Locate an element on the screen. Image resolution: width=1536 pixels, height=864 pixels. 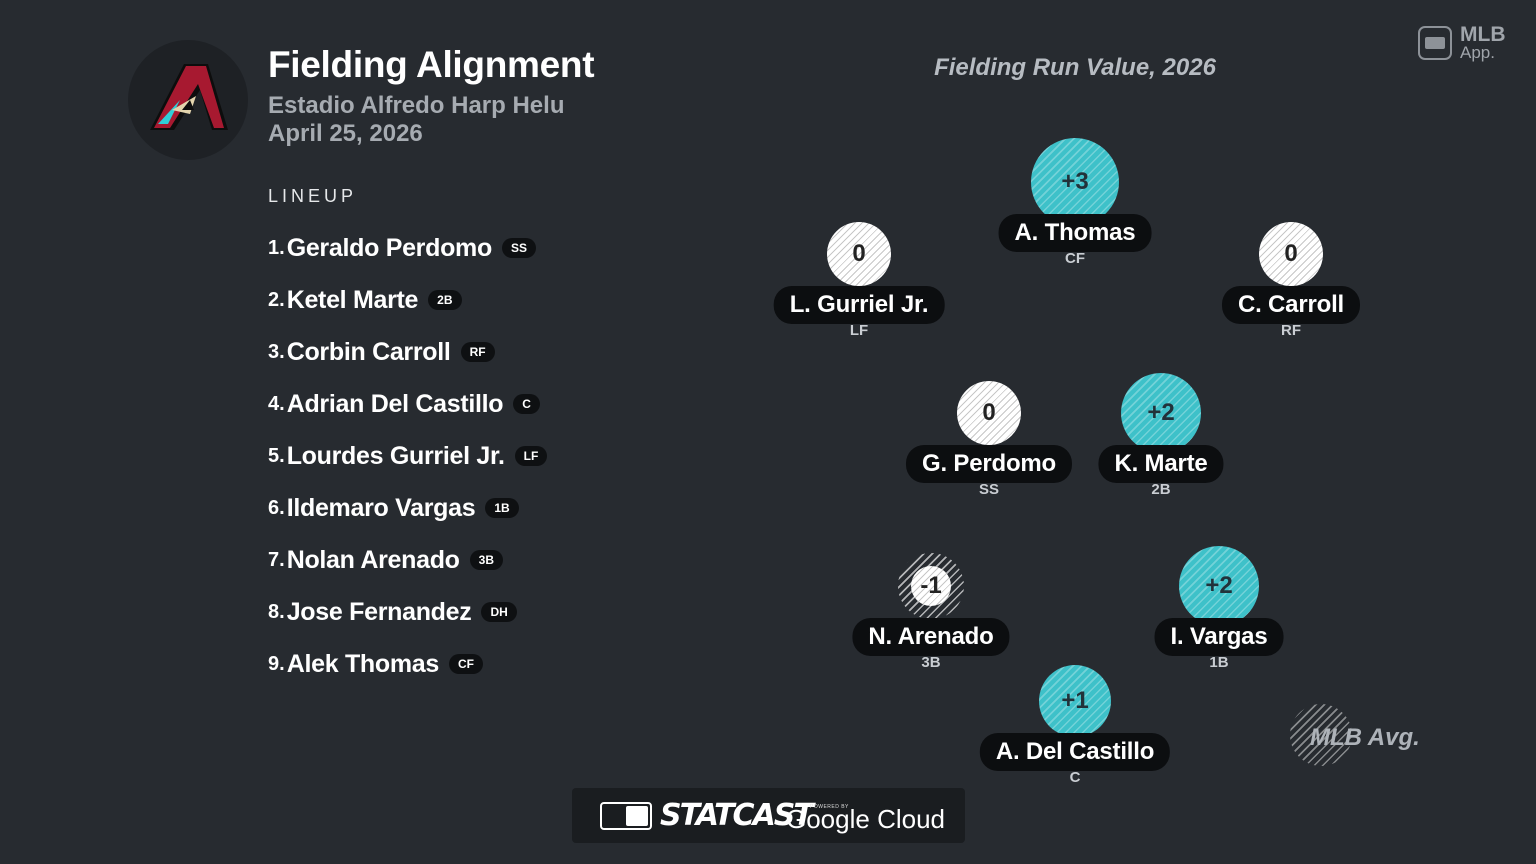
lineup-number: 5. is located at coordinates (276, 455).